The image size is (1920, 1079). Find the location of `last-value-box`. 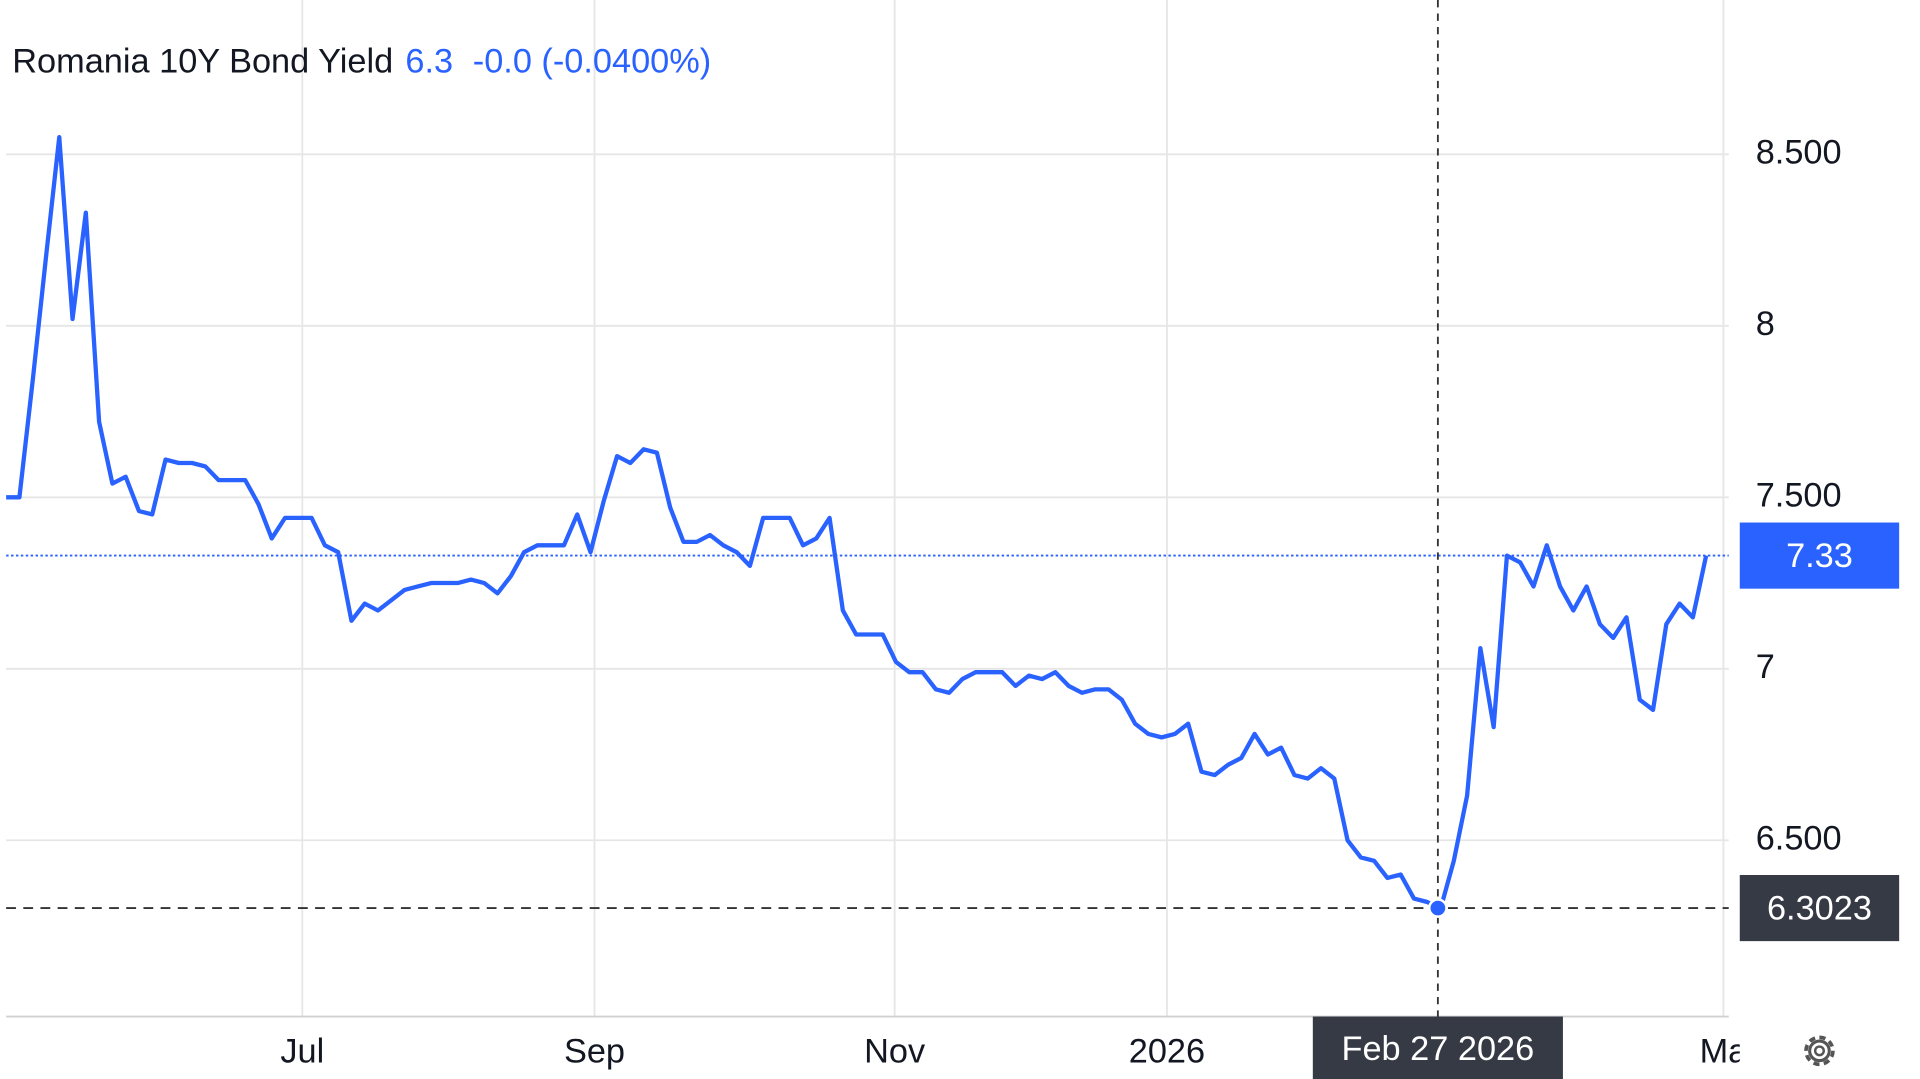

last-value-box is located at coordinates (1819, 555).